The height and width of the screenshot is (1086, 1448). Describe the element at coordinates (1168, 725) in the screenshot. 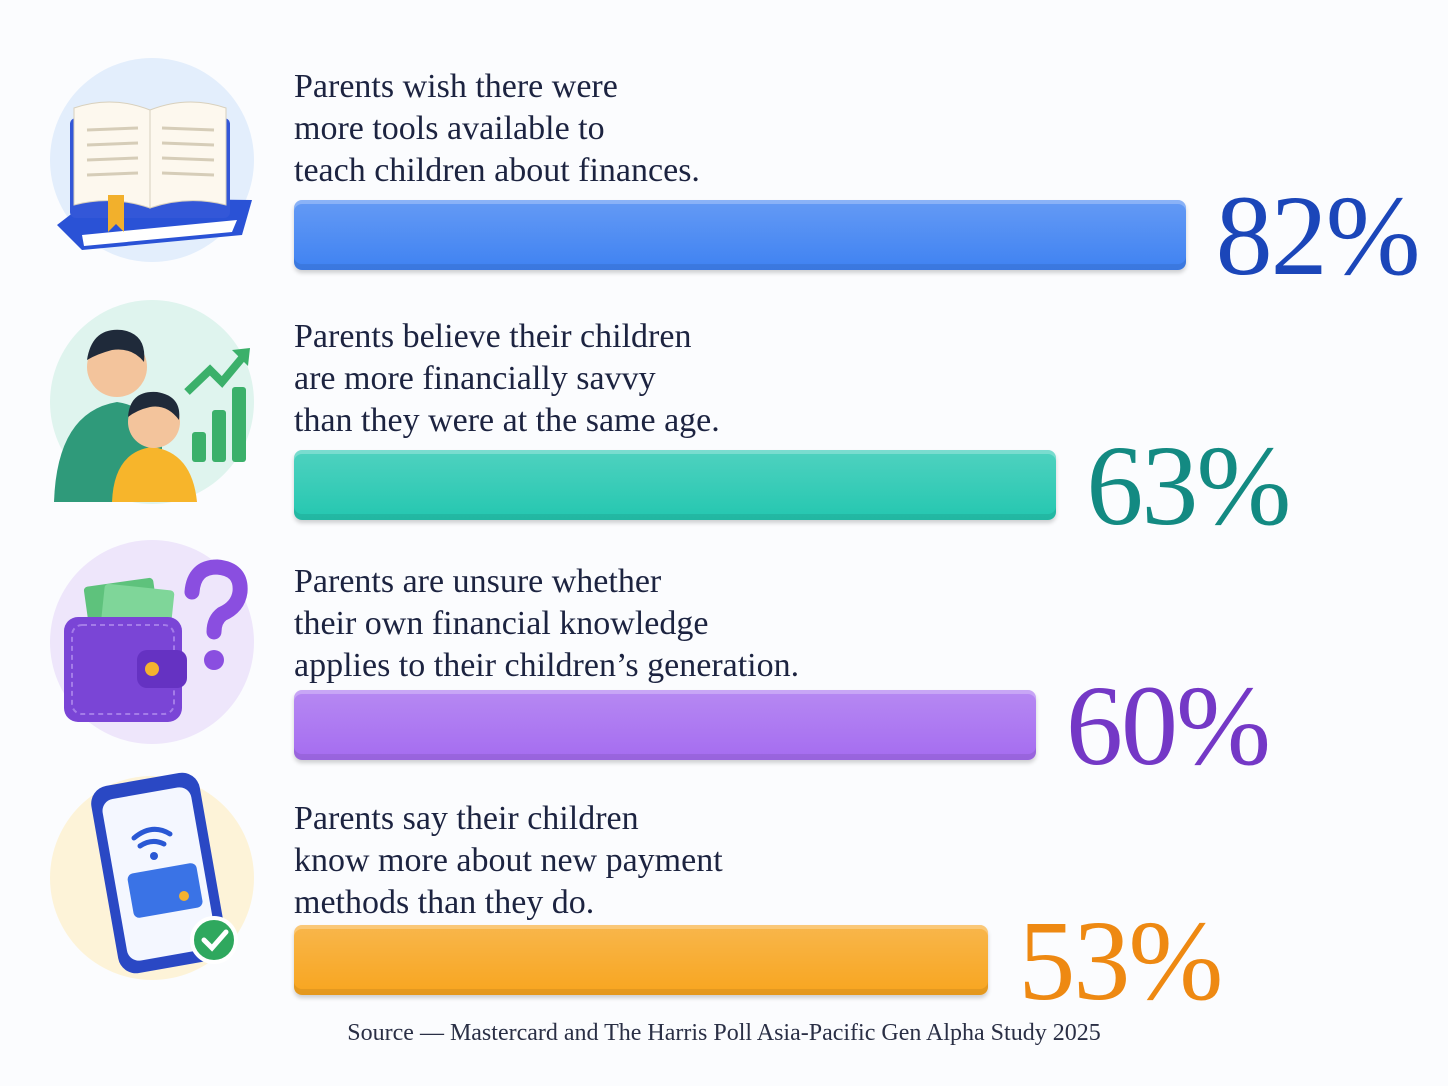

I see `value-label: 60%` at that location.